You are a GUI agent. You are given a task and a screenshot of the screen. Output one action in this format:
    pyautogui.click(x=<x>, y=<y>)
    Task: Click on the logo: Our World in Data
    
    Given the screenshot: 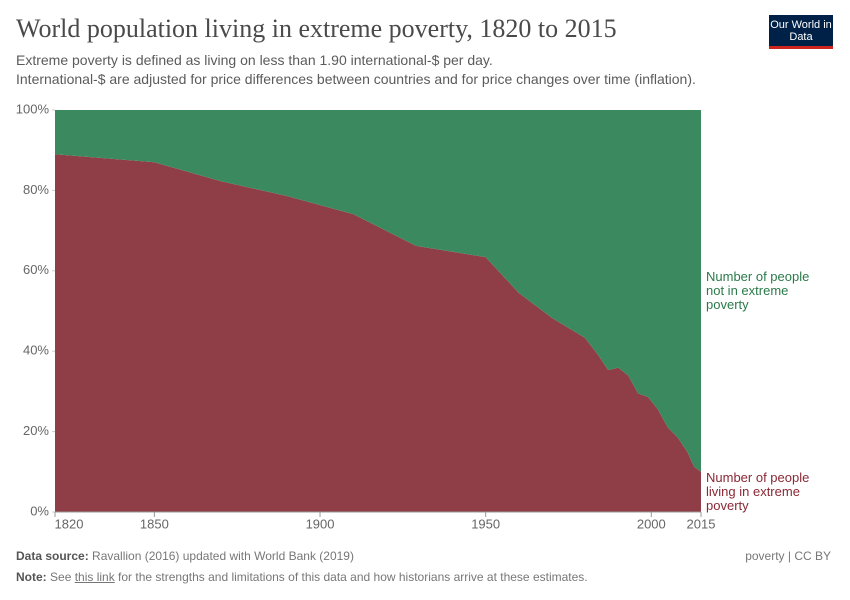 What is the action you would take?
    pyautogui.click(x=801, y=32)
    